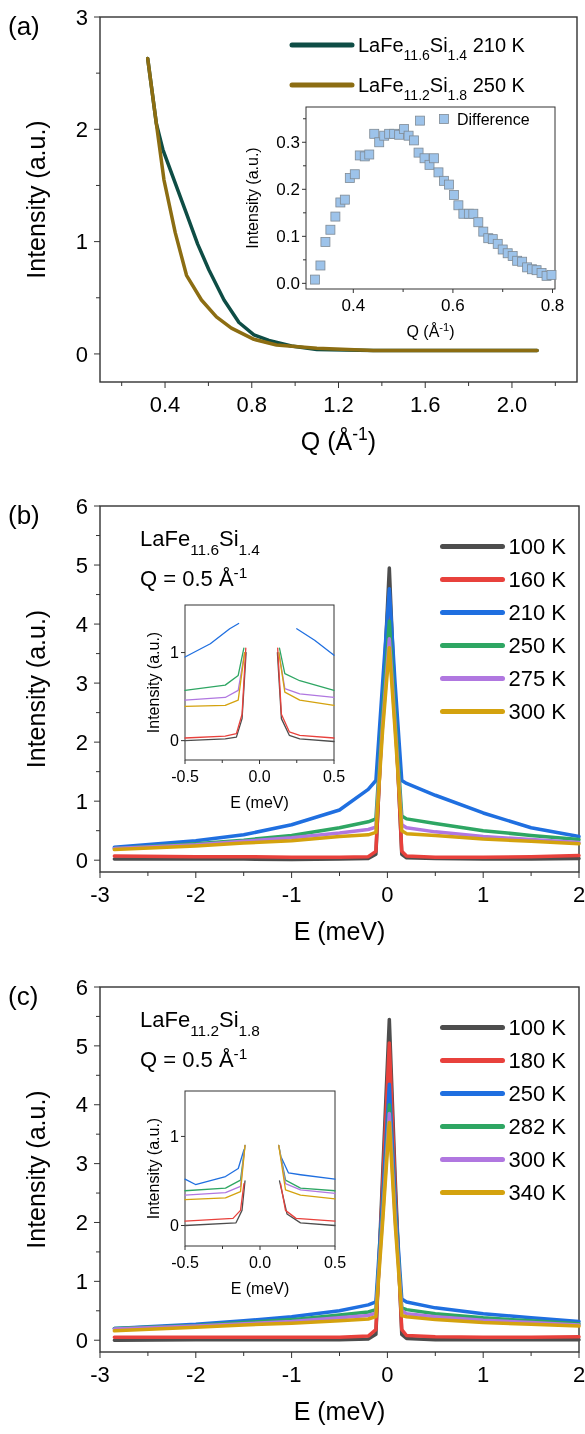  What do you see at coordinates (442, 48) in the screenshot?
I see `legend-label: LaFe$_{11.6}$Si$_{1.4}$ 210 K` at bounding box center [442, 48].